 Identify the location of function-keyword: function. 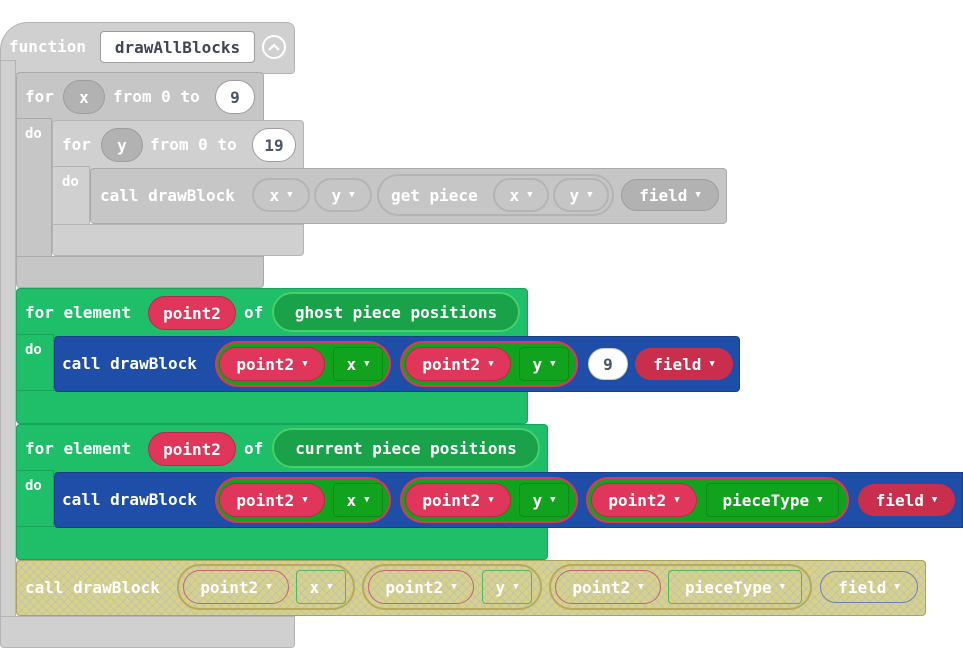
(48, 46).